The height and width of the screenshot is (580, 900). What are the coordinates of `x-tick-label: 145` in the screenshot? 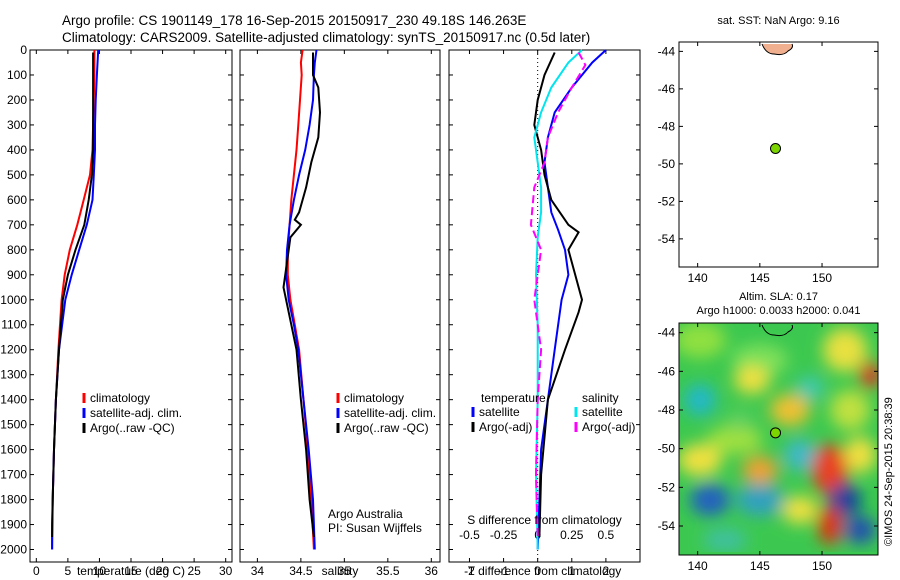 It's located at (760, 566).